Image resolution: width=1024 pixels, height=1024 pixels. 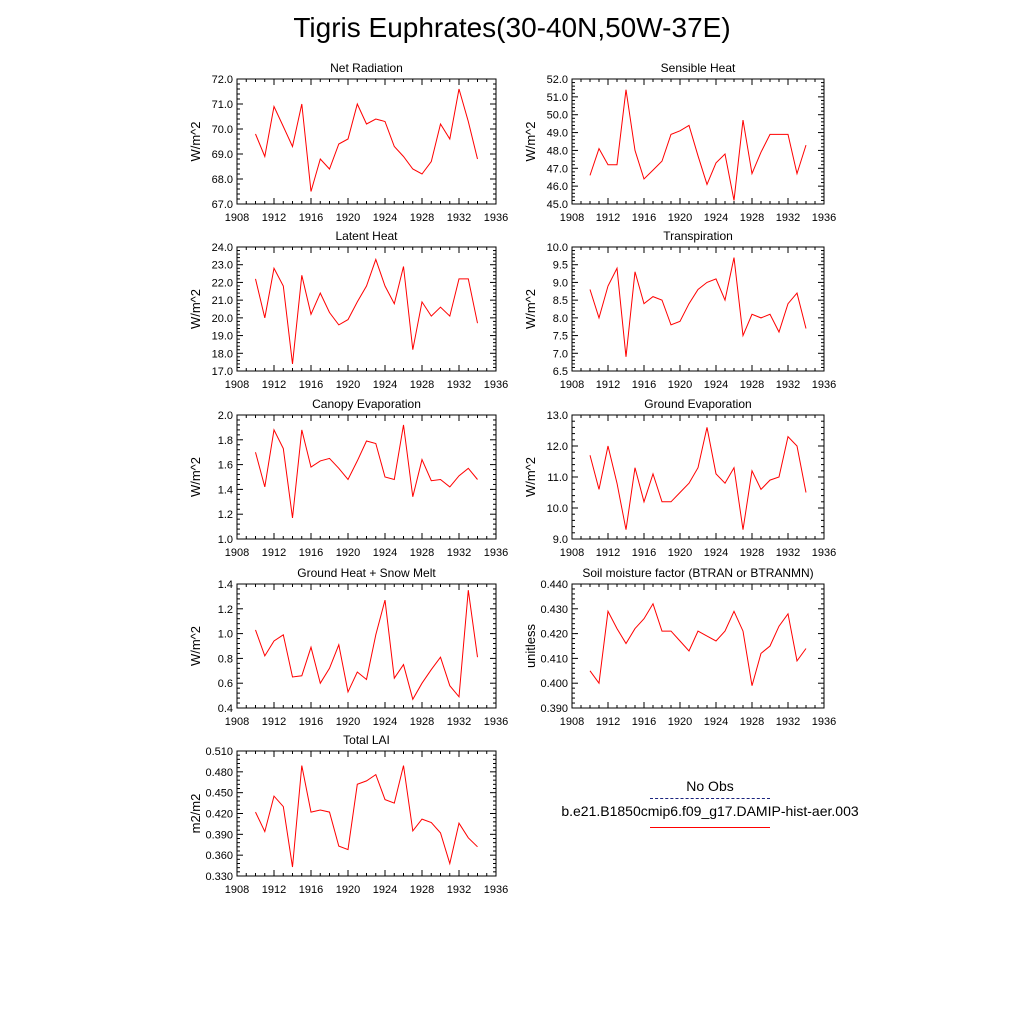 What do you see at coordinates (222, 155) in the screenshot?
I see `y-tick-label: 69.0` at bounding box center [222, 155].